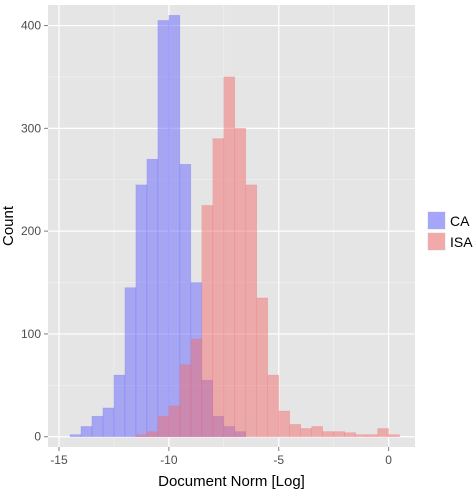 The width and height of the screenshot is (474, 491). I want to click on y-tick-label: 200, so click(31, 231).